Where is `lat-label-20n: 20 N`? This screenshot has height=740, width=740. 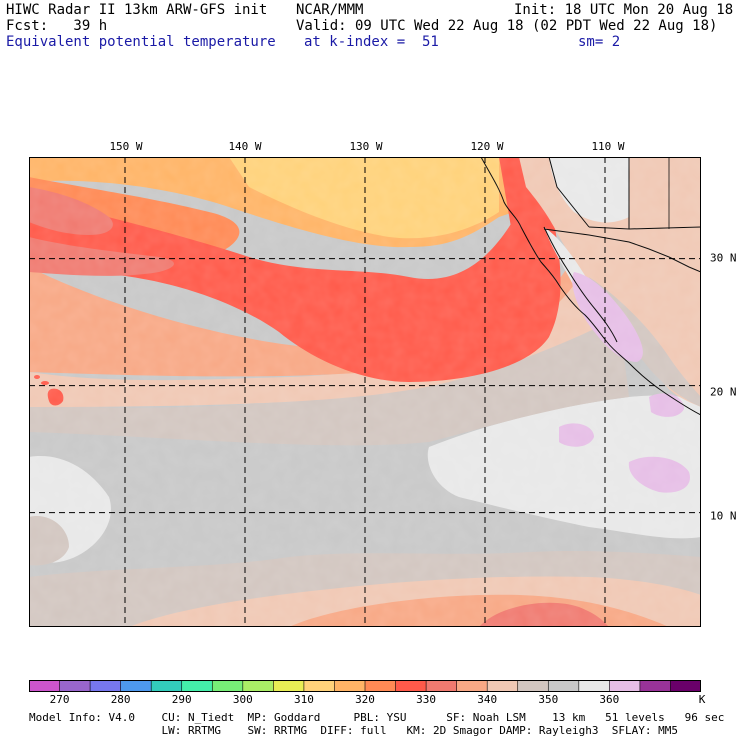
lat-label-20n: 20 N is located at coordinates (723, 392).